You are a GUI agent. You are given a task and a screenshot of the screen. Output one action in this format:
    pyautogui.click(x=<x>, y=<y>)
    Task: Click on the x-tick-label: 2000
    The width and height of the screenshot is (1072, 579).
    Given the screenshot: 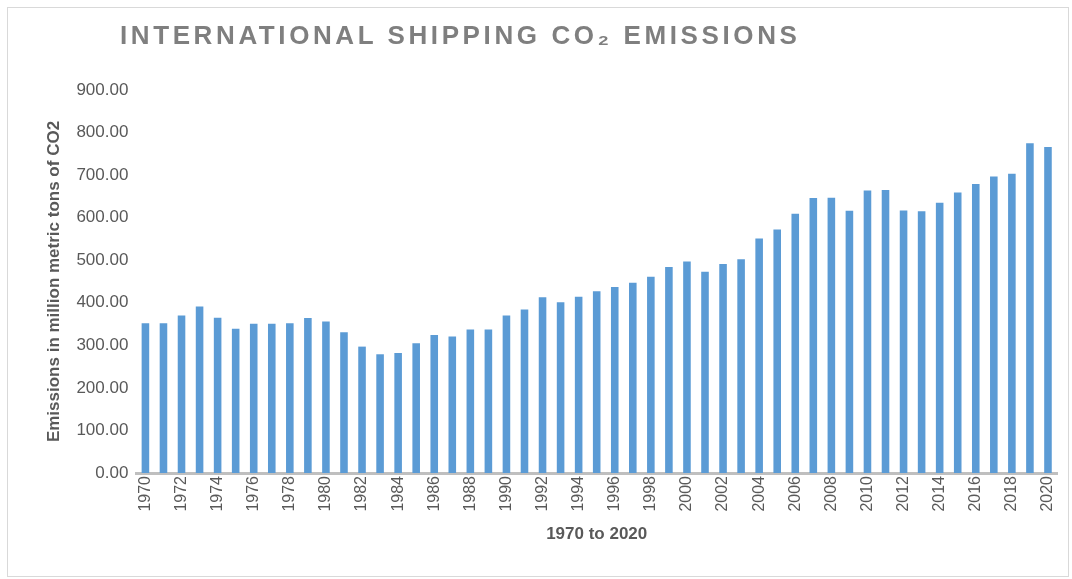 What is the action you would take?
    pyautogui.click(x=686, y=493)
    